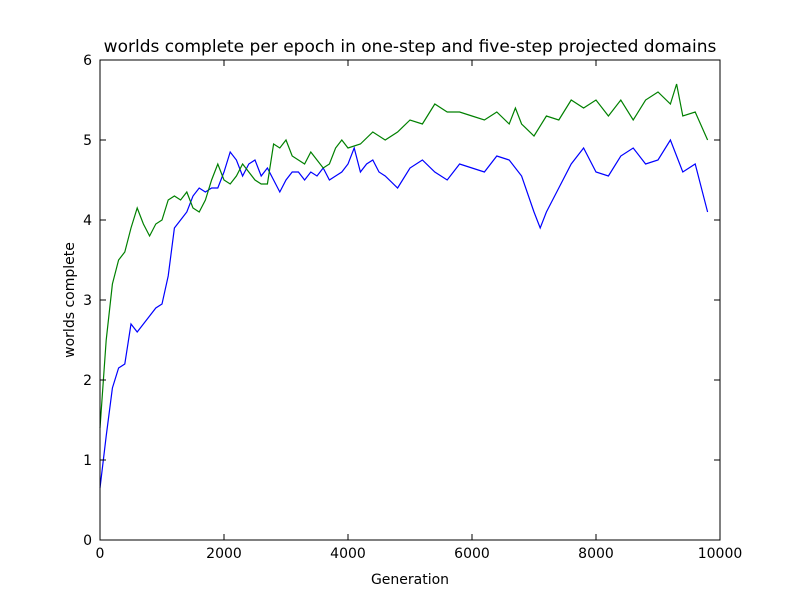 The height and width of the screenshot is (600, 800). Describe the element at coordinates (472, 554) in the screenshot. I see `x-tick-label: 6000` at that location.